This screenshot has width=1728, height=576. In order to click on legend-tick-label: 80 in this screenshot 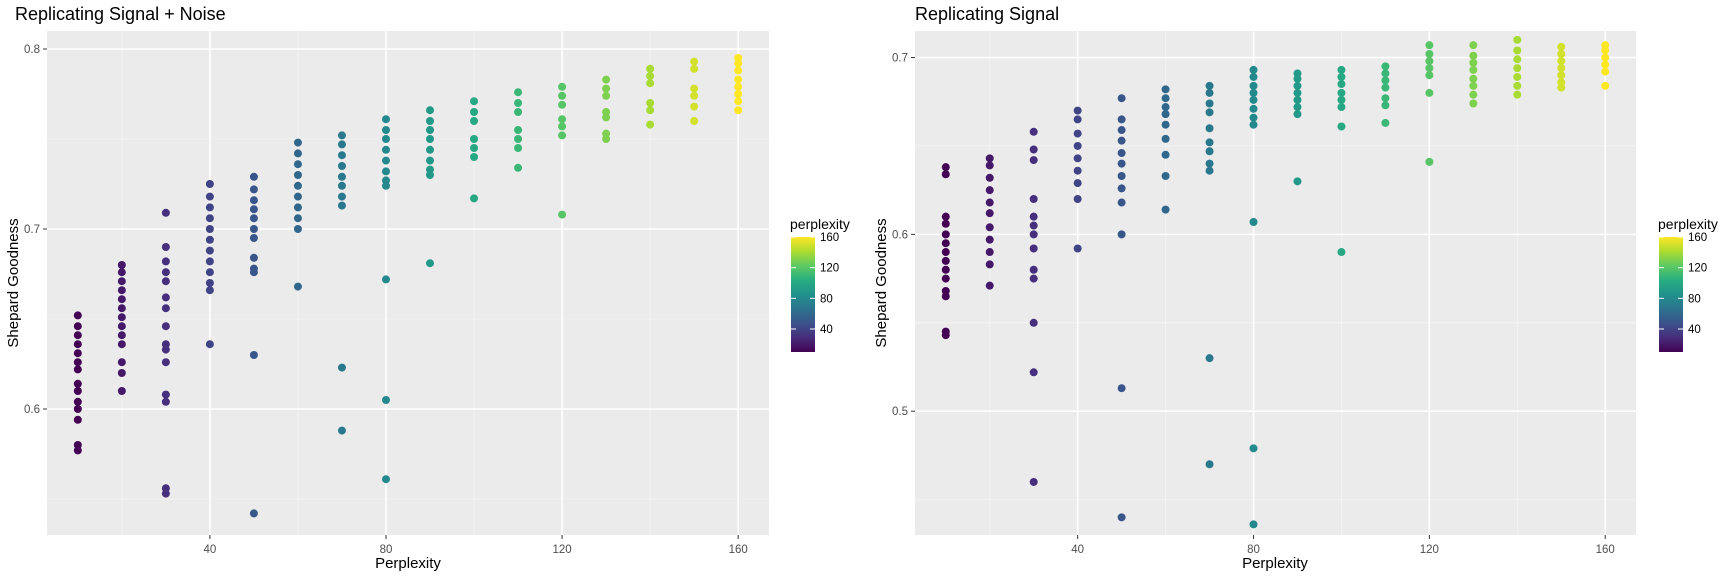, I will do `click(826, 299)`.